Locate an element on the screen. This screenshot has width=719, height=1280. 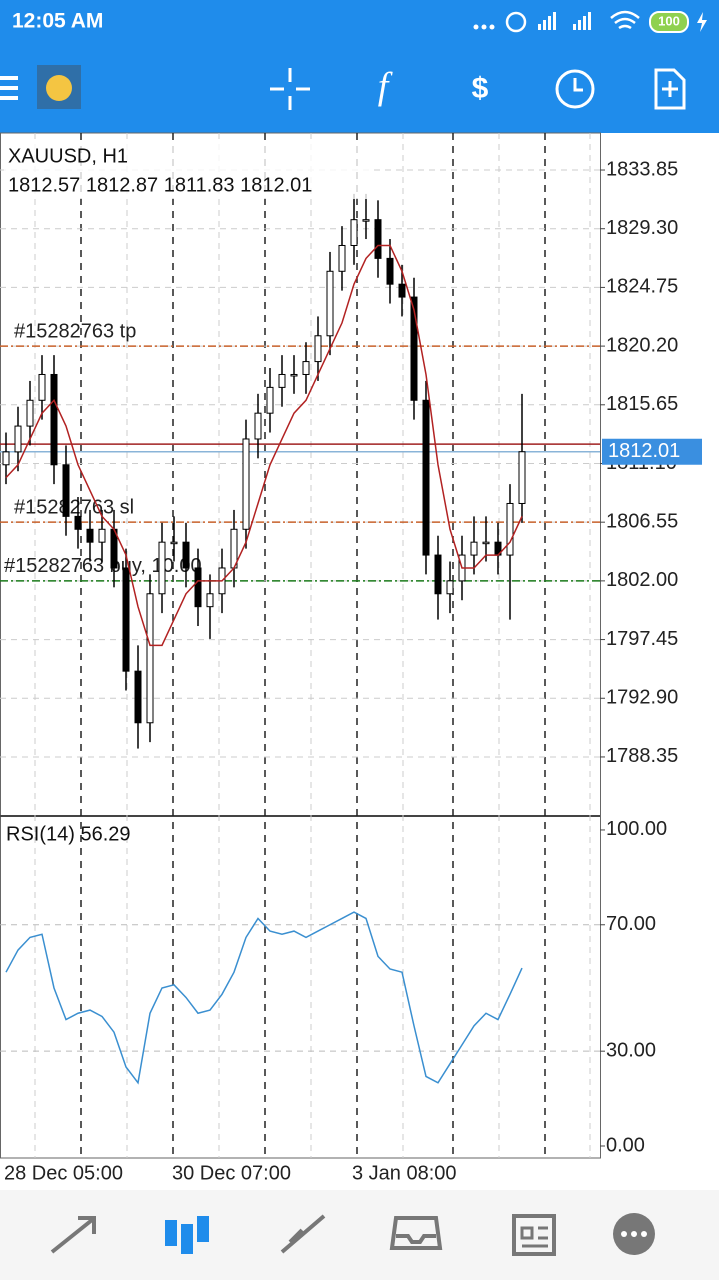
quotes-tab is located at coordinates (73, 1235).